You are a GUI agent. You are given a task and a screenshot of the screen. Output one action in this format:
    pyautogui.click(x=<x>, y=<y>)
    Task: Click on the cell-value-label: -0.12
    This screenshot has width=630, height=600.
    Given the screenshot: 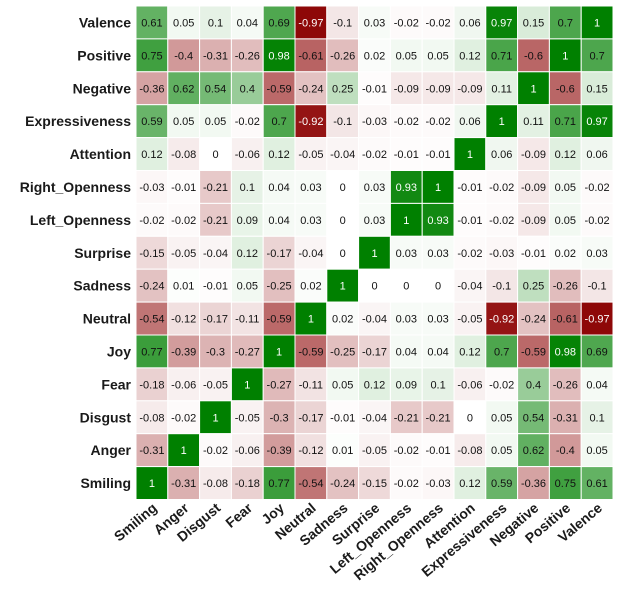 What is the action you would take?
    pyautogui.click(x=310, y=451)
    